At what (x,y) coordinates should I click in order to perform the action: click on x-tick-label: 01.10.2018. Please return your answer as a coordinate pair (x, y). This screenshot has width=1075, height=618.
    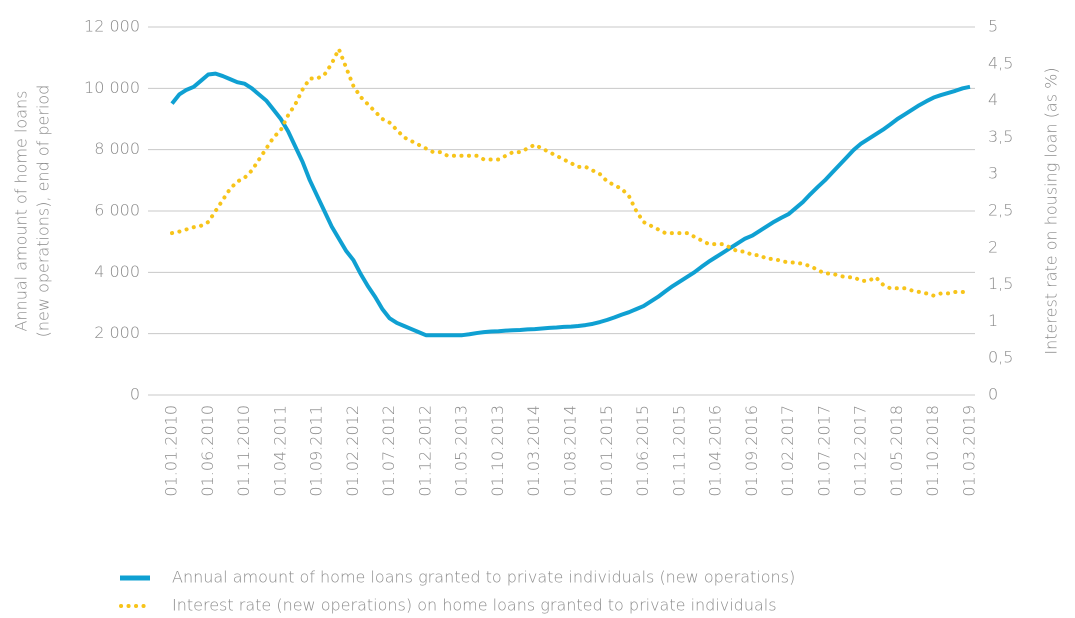
    Looking at the image, I should click on (932, 451).